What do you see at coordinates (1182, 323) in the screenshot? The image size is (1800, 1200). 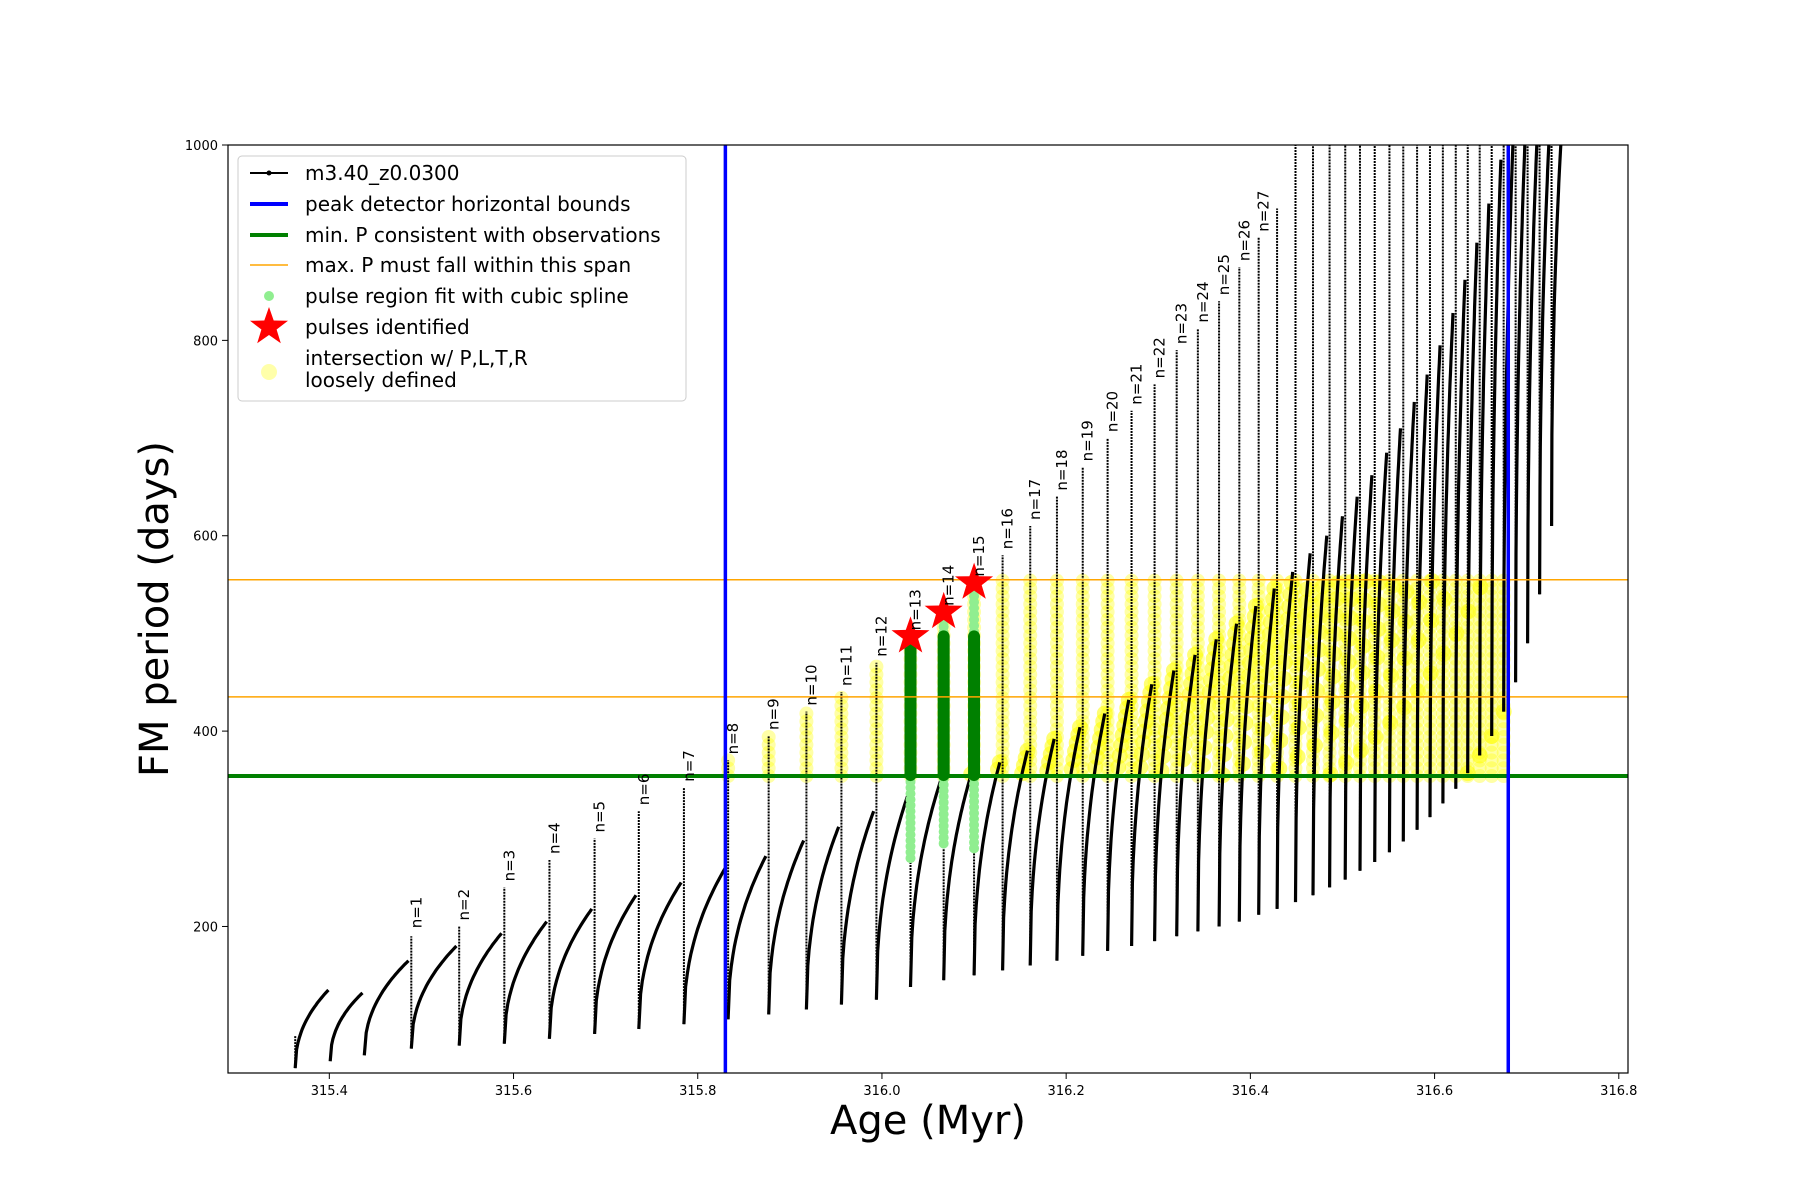 I see `pulse-label: n=23` at bounding box center [1182, 323].